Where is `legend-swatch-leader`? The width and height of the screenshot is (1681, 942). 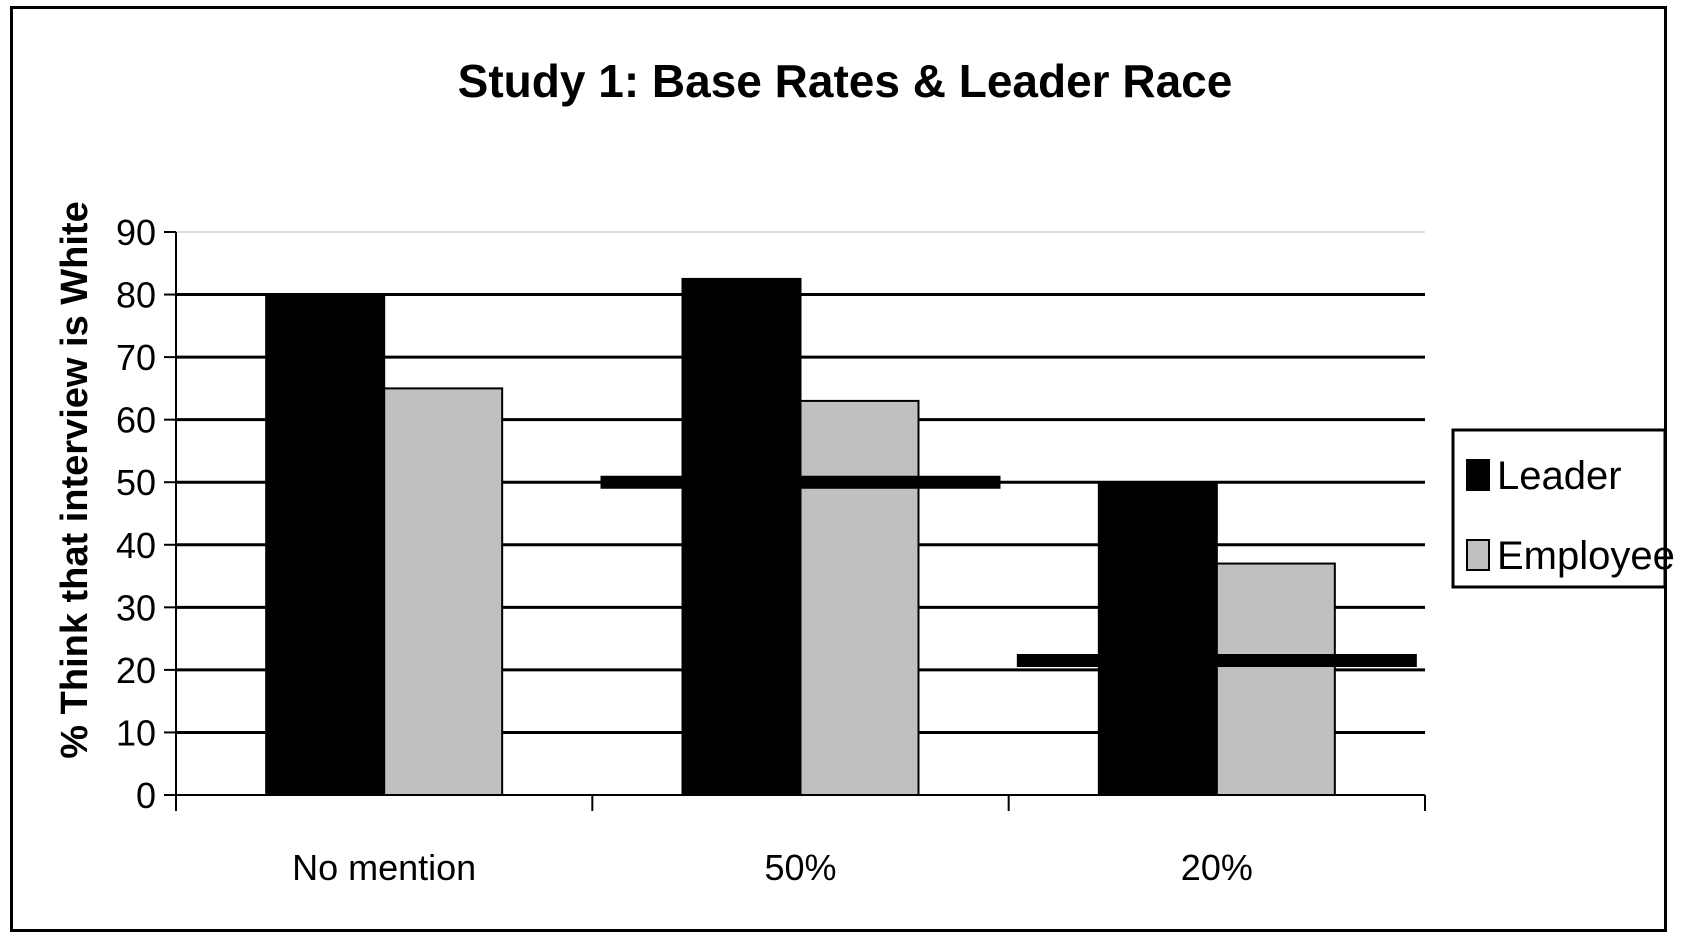
legend-swatch-leader is located at coordinates (1478, 475).